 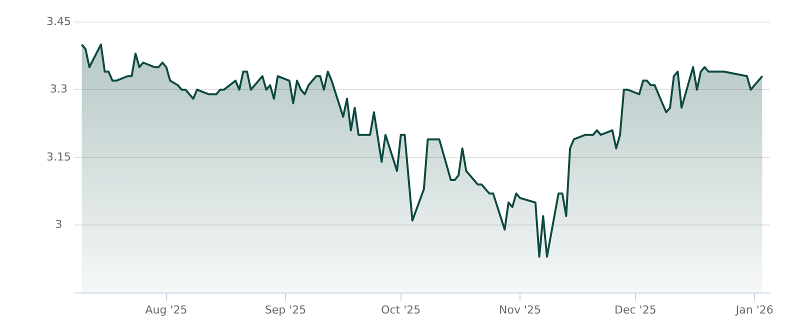 What do you see at coordinates (401, 309) in the screenshot?
I see `x-tick-label: Oct '25` at bounding box center [401, 309].